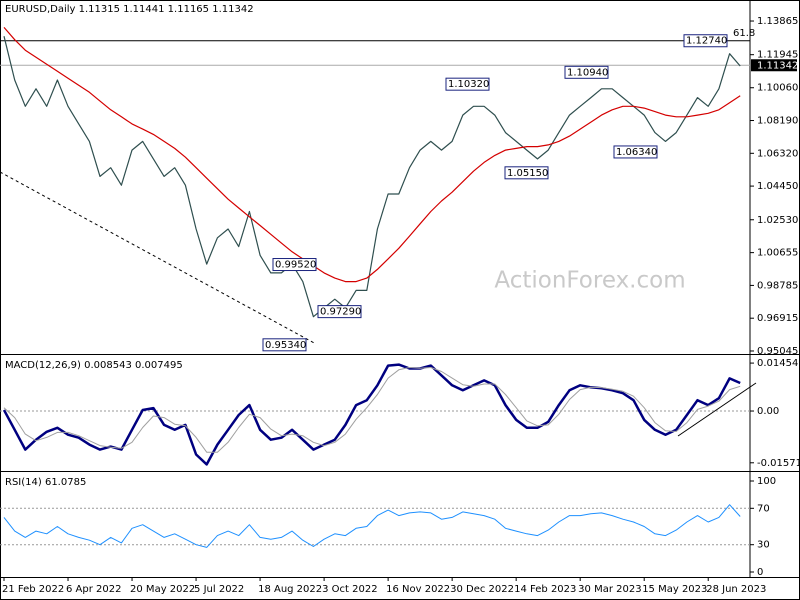  I want to click on macd-trend-line, so click(717, 409).